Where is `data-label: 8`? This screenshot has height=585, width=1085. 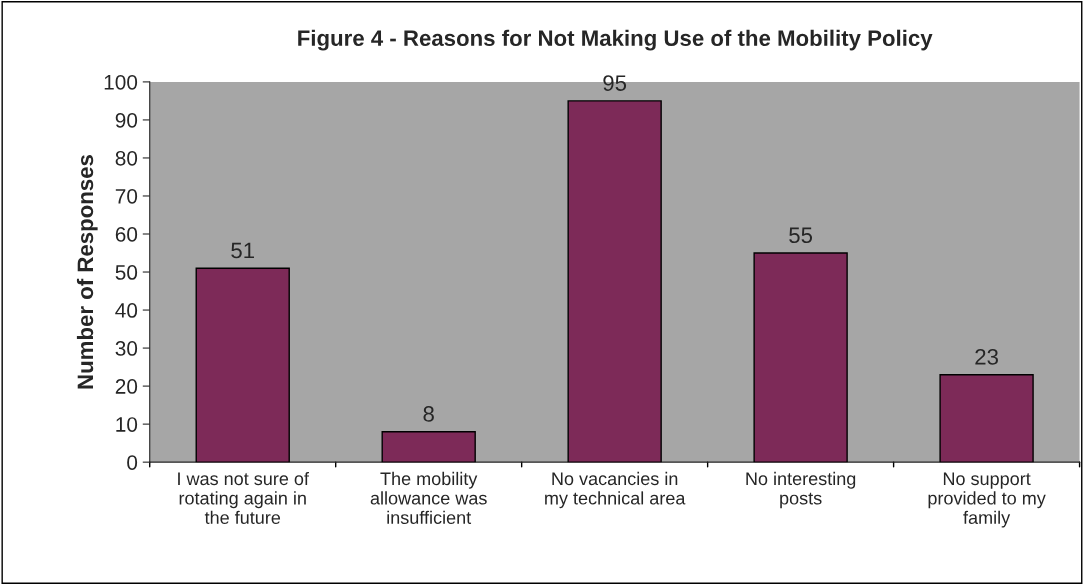
data-label: 8 is located at coordinates (428, 414).